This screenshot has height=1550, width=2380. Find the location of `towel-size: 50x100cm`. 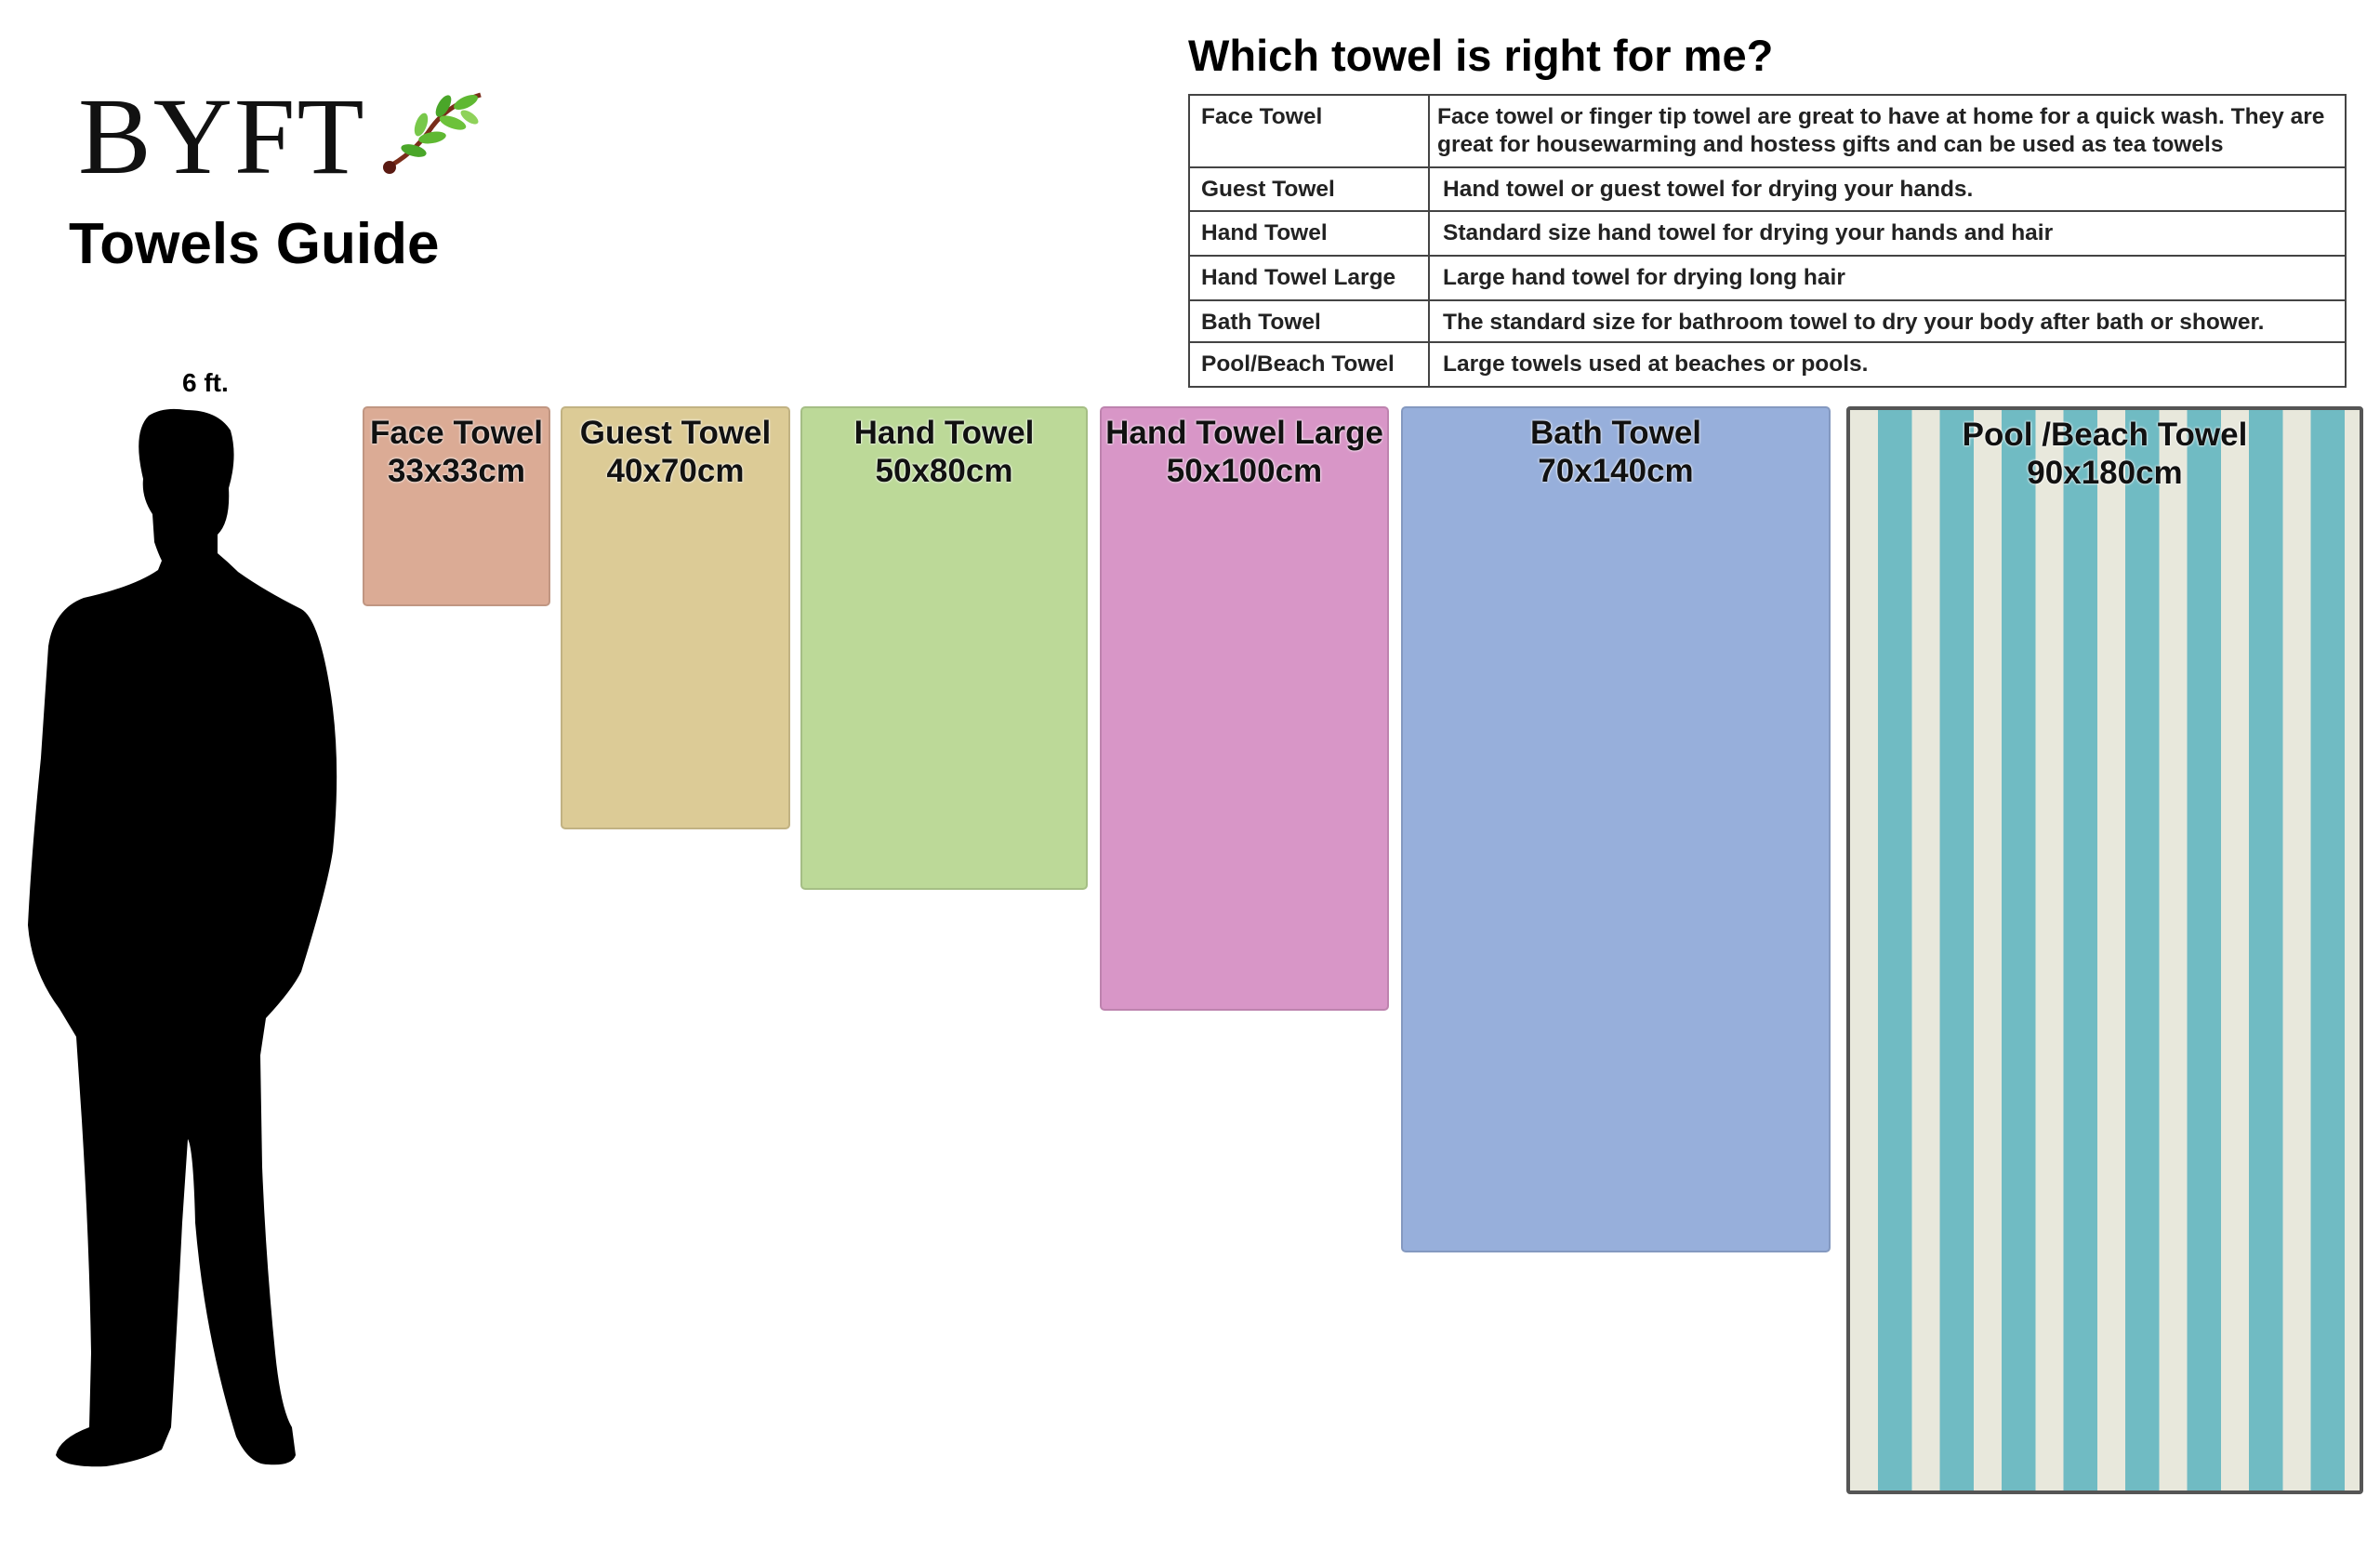

towel-size: 50x100cm is located at coordinates (1244, 471).